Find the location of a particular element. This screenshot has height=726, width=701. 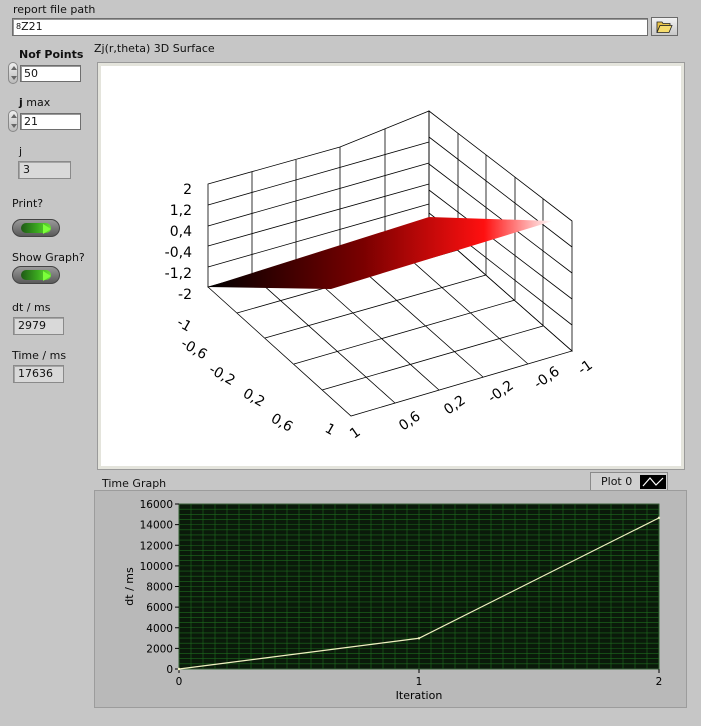

show-graph-toggle is located at coordinates (36, 275).